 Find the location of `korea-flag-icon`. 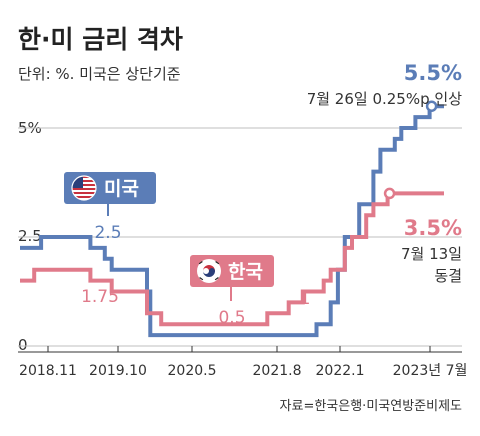

korea-flag-icon is located at coordinates (209, 271).